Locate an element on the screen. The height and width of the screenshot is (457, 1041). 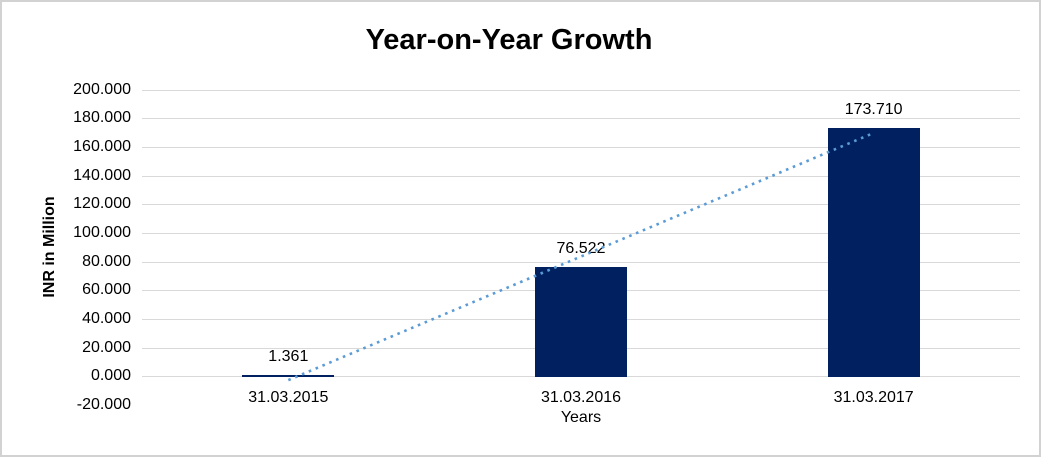
data-label: 1.361 is located at coordinates (288, 356).